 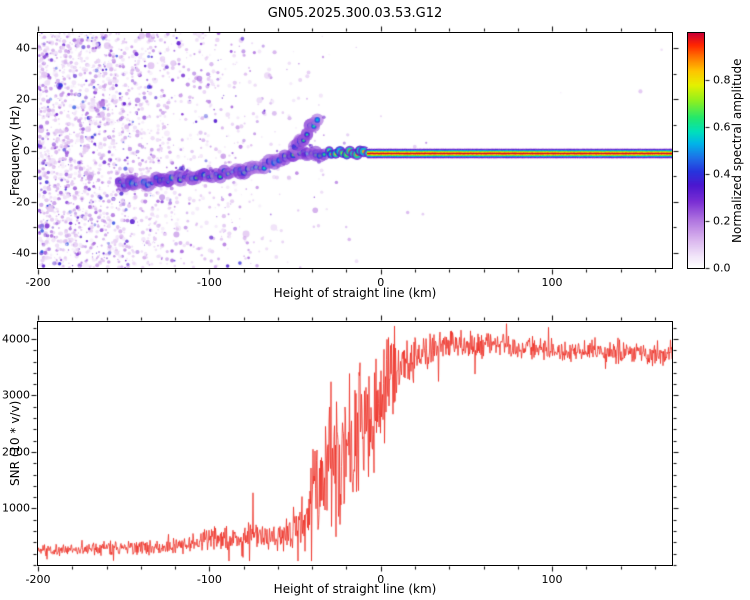 What do you see at coordinates (16, 339) in the screenshot?
I see `tick-label: 4000` at bounding box center [16, 339].